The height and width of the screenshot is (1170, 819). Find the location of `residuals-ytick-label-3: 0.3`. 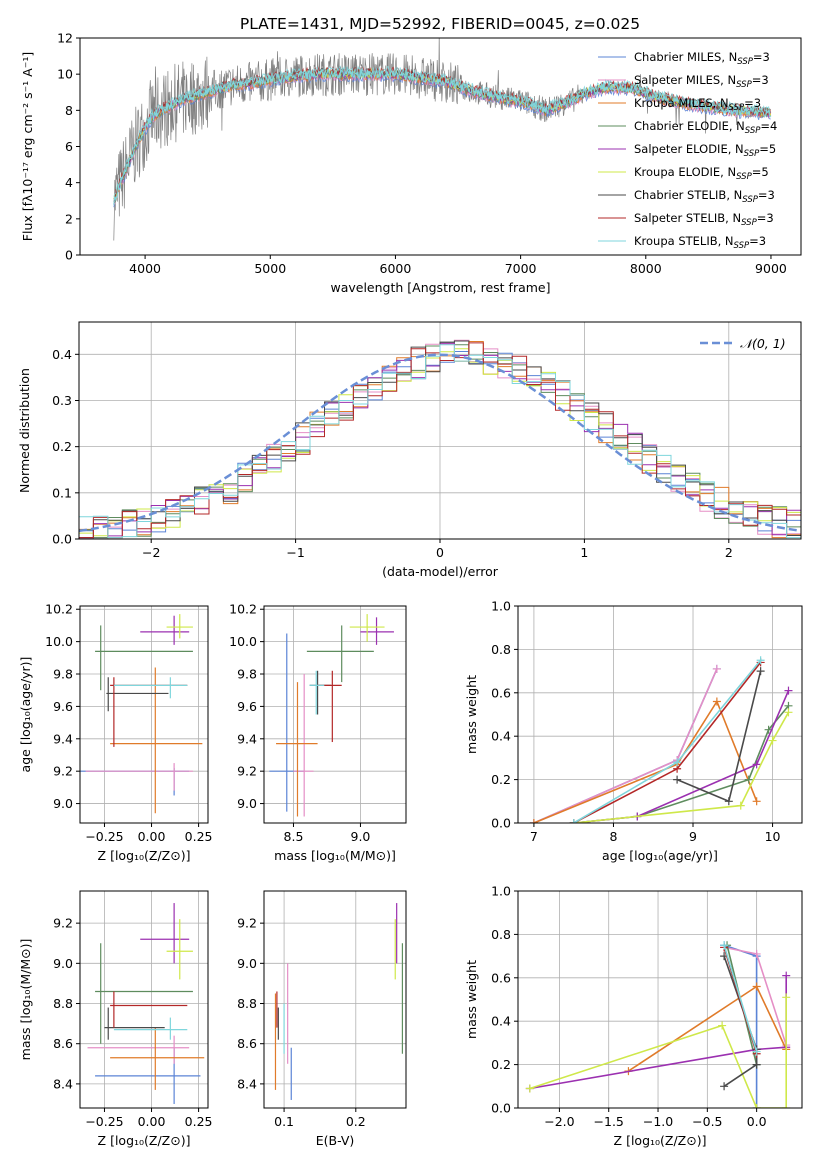

residuals-ytick-label-3: 0.3 is located at coordinates (62, 400).